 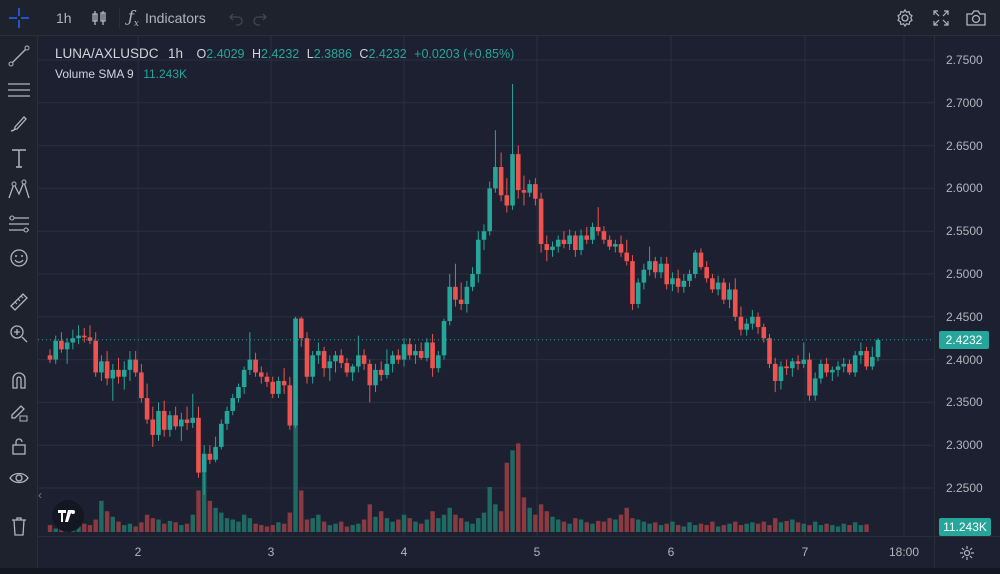 What do you see at coordinates (19, 224) in the screenshot?
I see `projection-icon` at bounding box center [19, 224].